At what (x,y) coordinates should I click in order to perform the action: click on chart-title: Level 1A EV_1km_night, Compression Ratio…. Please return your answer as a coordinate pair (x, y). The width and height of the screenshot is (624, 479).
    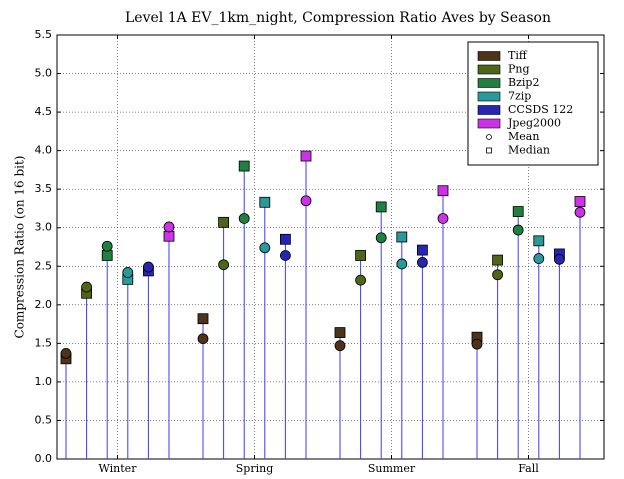
    Looking at the image, I should click on (338, 18).